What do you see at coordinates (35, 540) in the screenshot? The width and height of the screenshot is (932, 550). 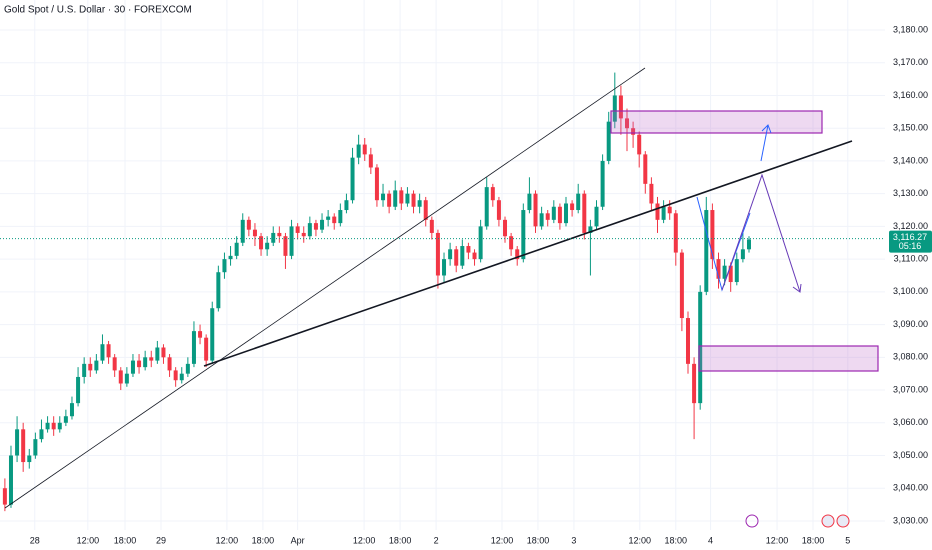 I see `x-tick-label: 28` at bounding box center [35, 540].